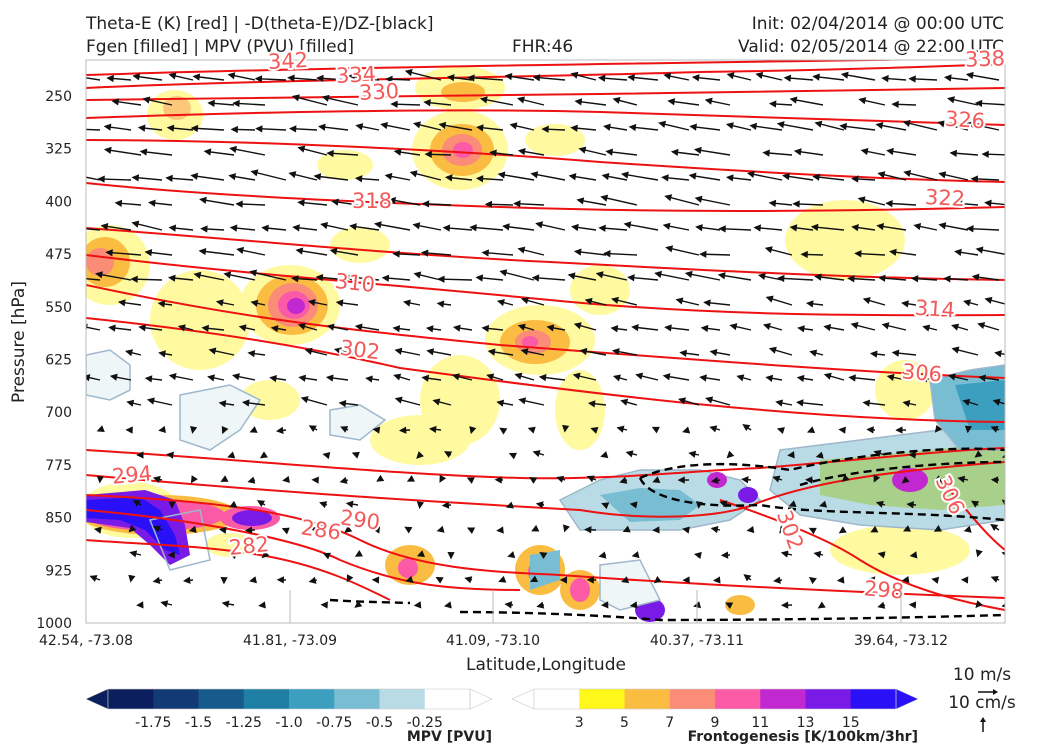  What do you see at coordinates (249, 546) in the screenshot?
I see `theta-e-label: 282` at bounding box center [249, 546].